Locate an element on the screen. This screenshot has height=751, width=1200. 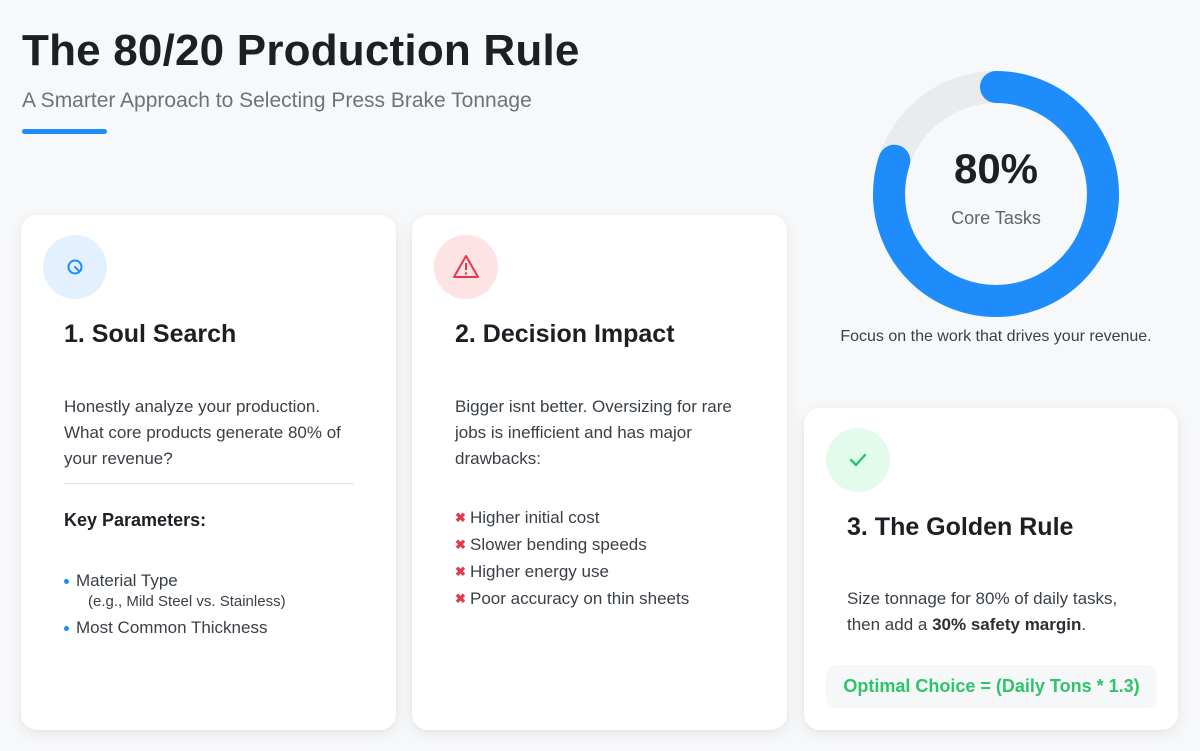
title-underline-accent is located at coordinates (64, 131).